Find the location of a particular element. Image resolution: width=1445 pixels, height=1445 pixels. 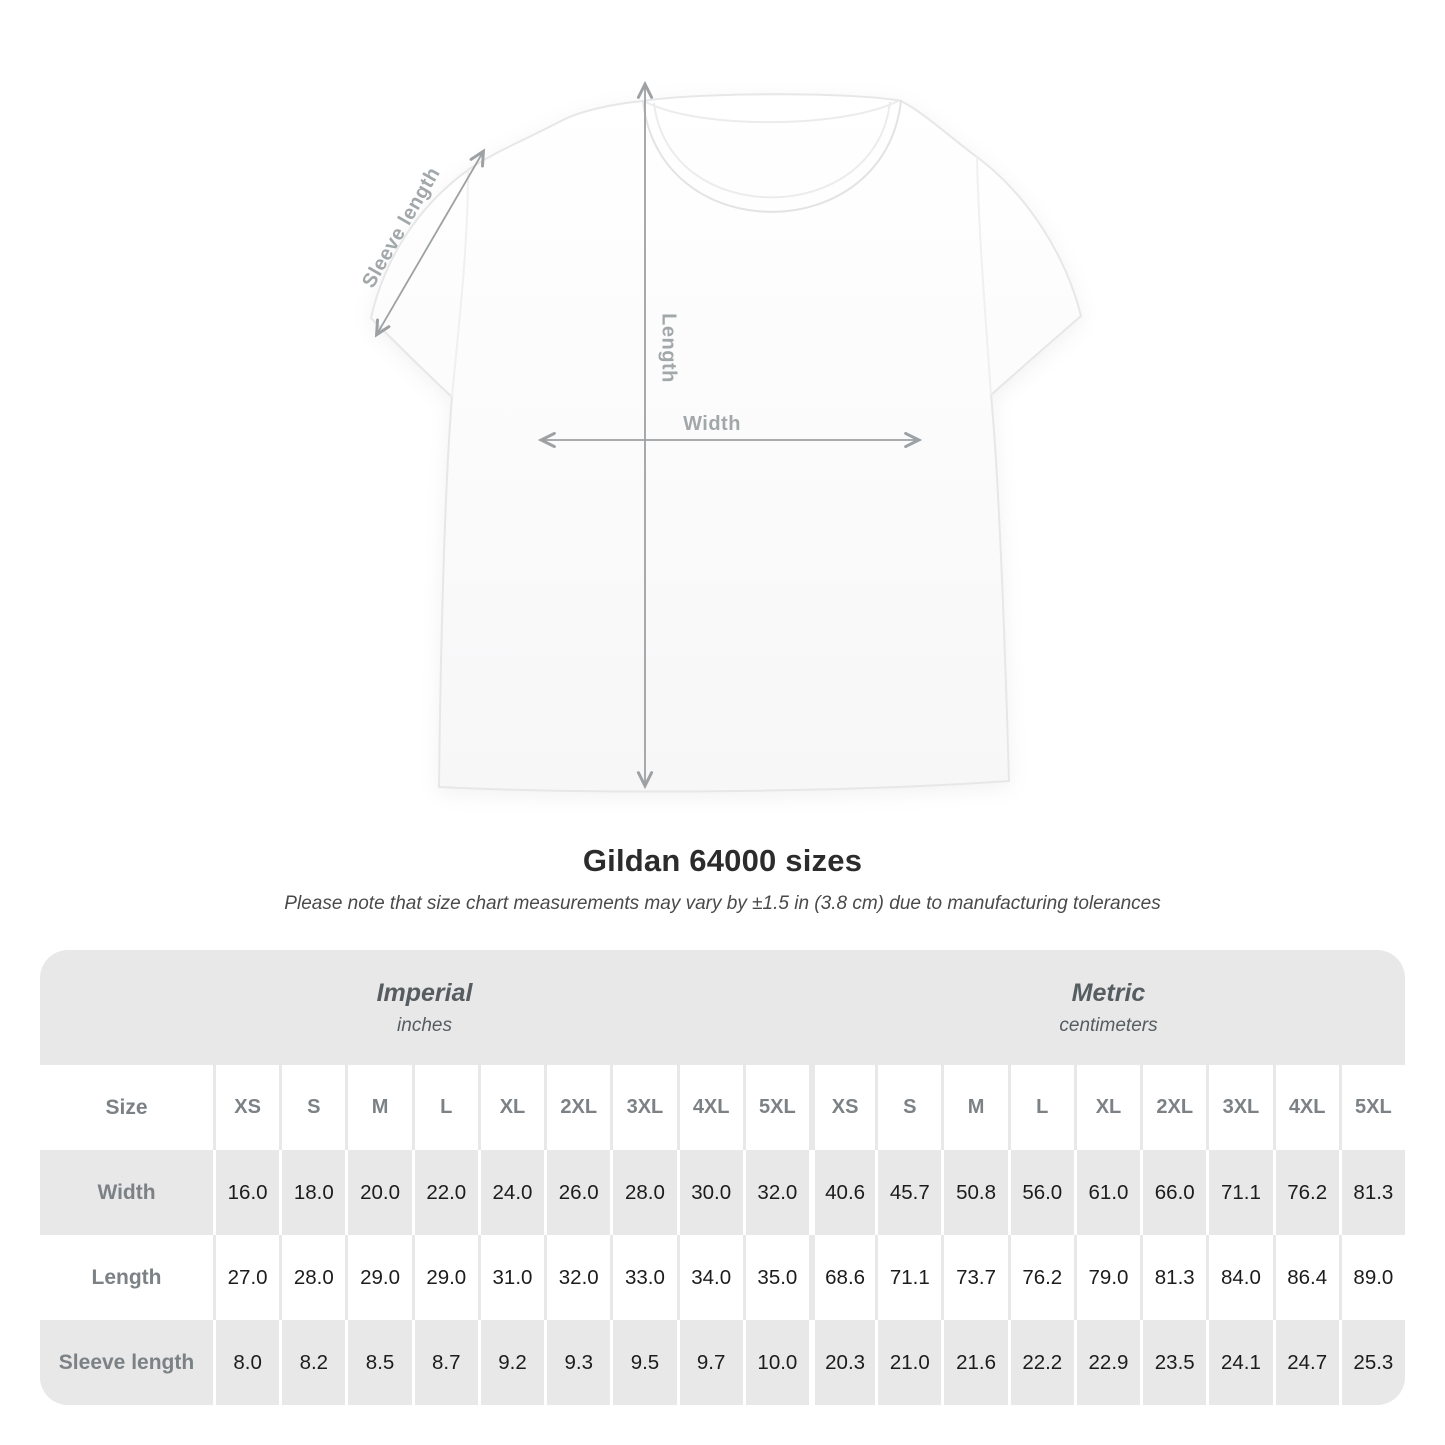

value-cell-imperial: 24.0 is located at coordinates (512, 1192).